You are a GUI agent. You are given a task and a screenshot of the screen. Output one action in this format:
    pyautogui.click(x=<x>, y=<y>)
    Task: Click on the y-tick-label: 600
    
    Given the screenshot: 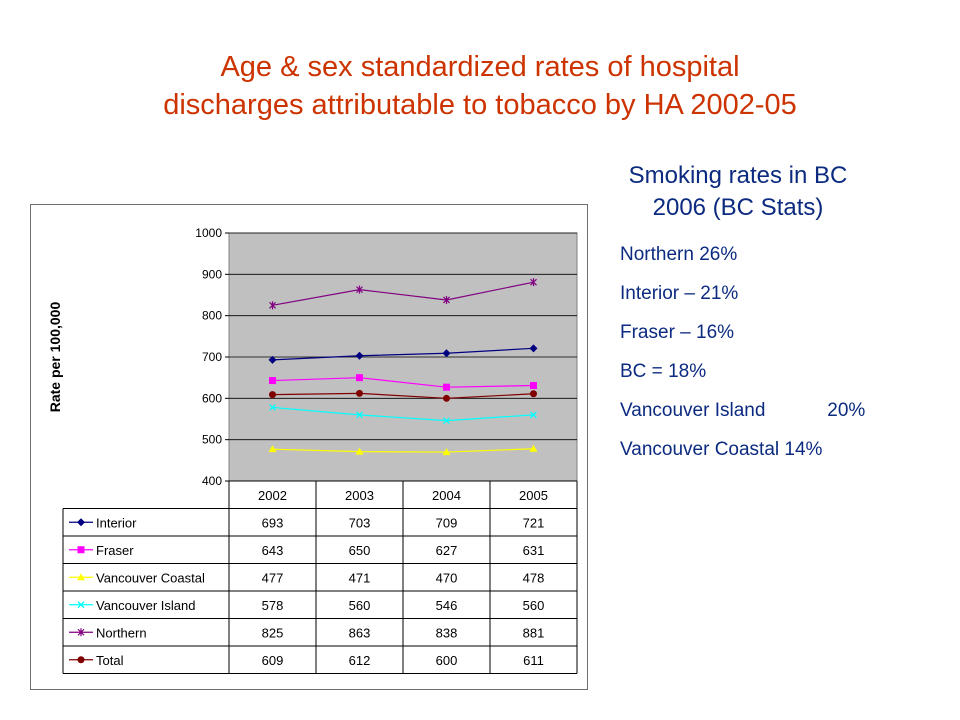 What is the action you would take?
    pyautogui.click(x=212, y=398)
    